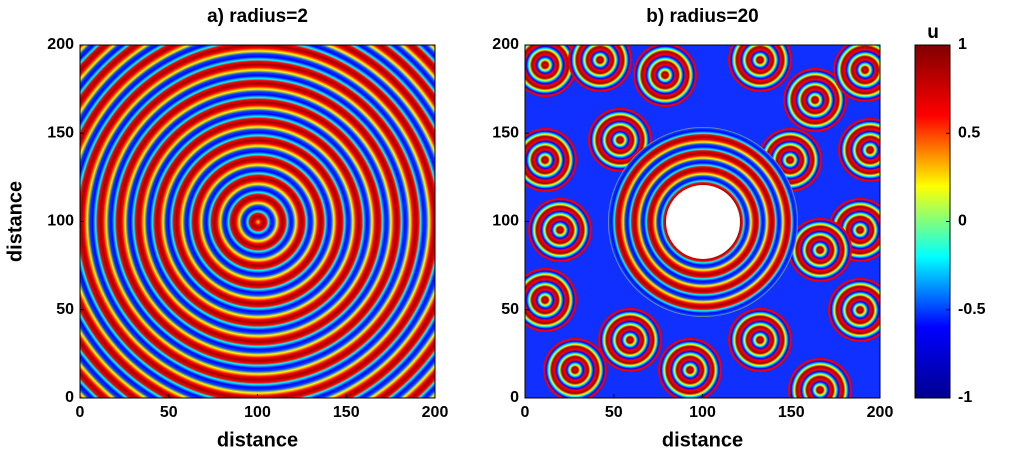 The image size is (1014, 463). I want to click on field-hole, so click(703, 222).